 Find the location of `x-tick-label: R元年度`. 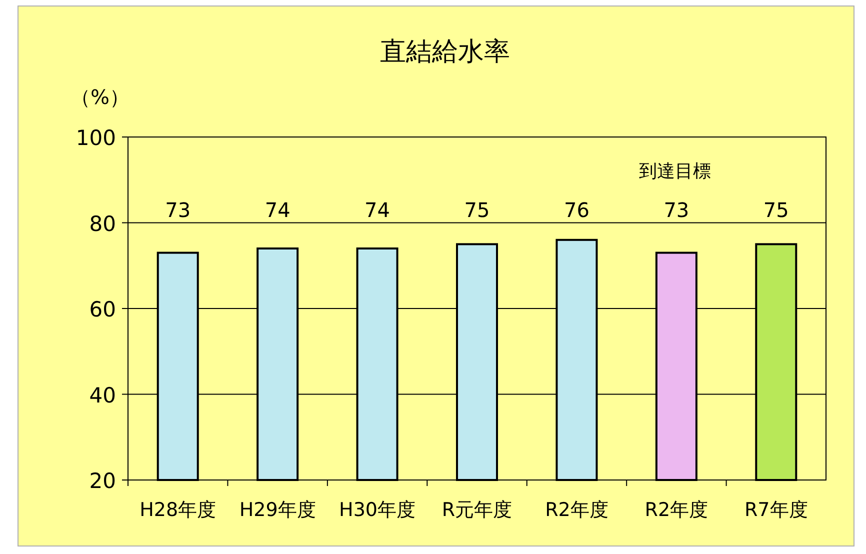

x-tick-label: R元年度 is located at coordinates (477, 510).